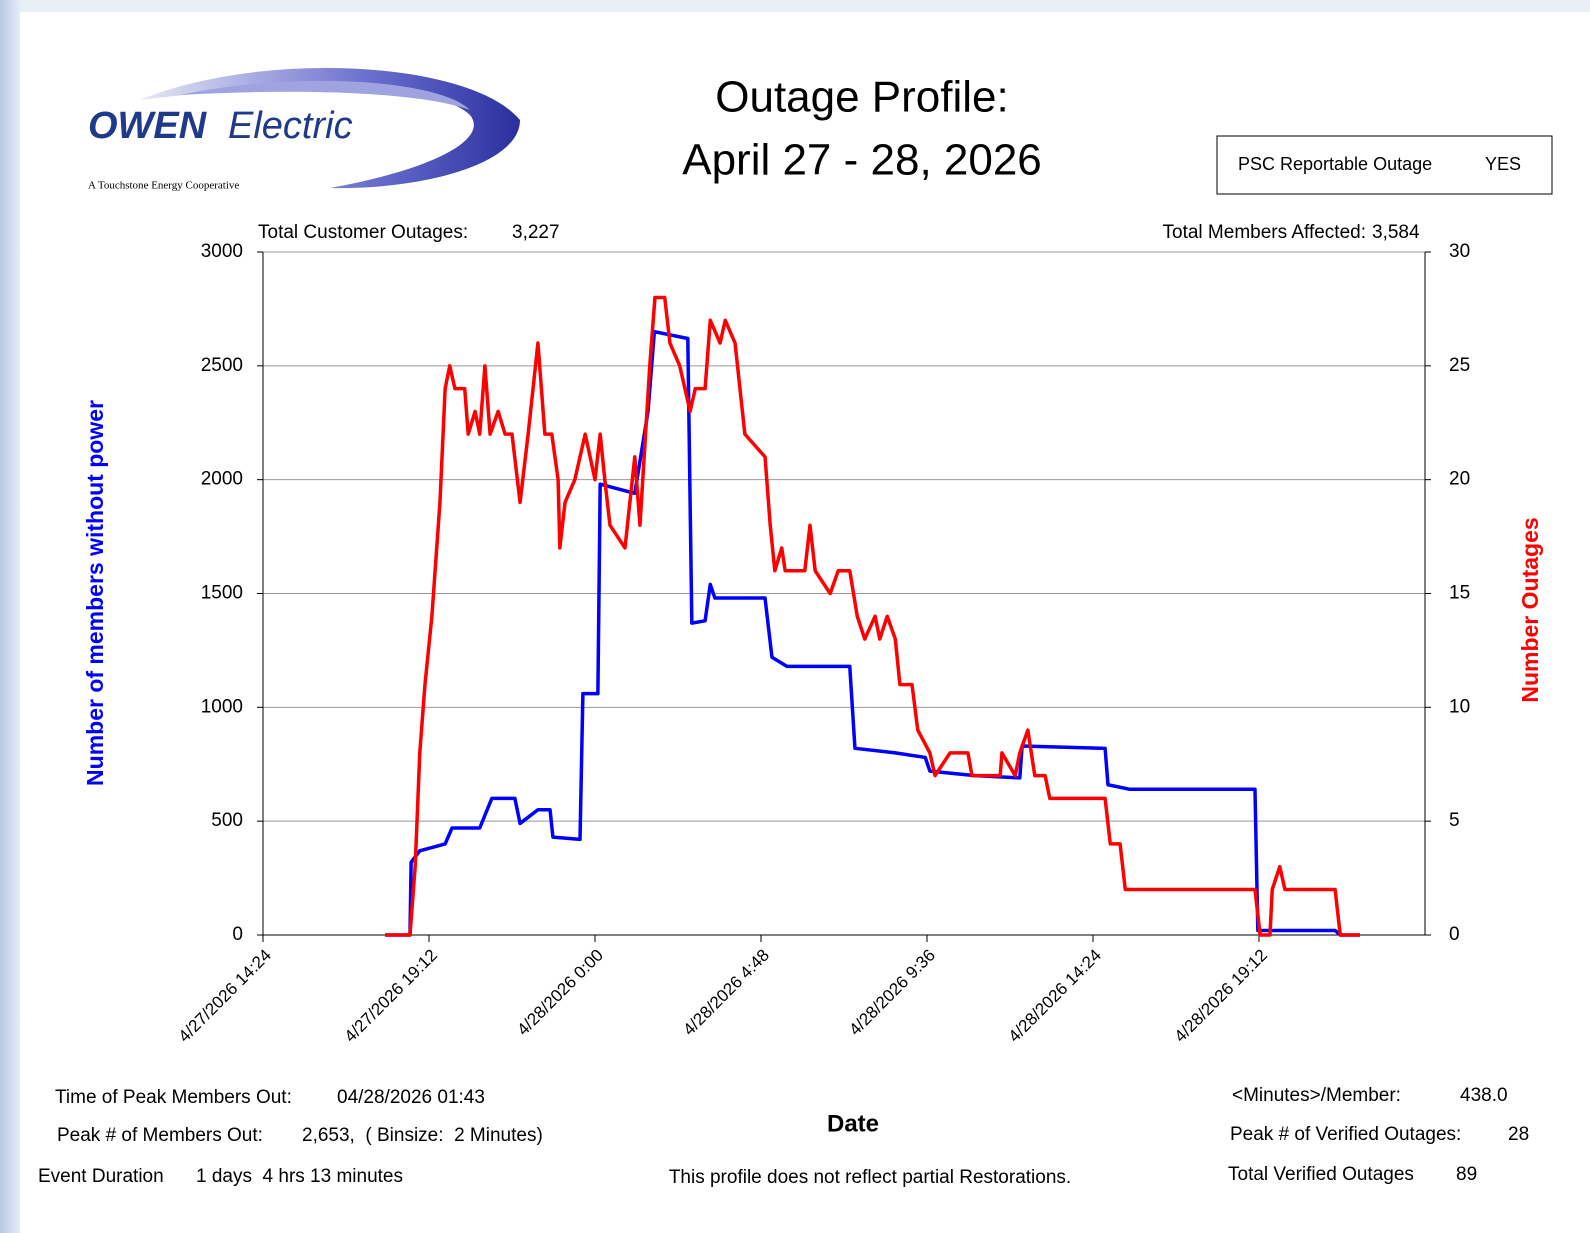 The image size is (1590, 1233). I want to click on psc-box, so click(1384, 165).